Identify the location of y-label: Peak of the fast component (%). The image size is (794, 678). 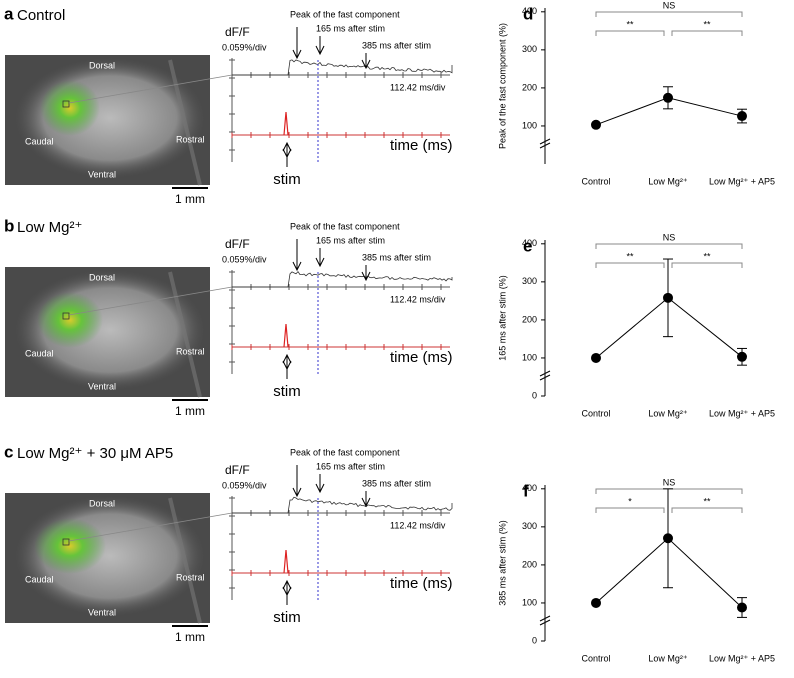
(502, 86).